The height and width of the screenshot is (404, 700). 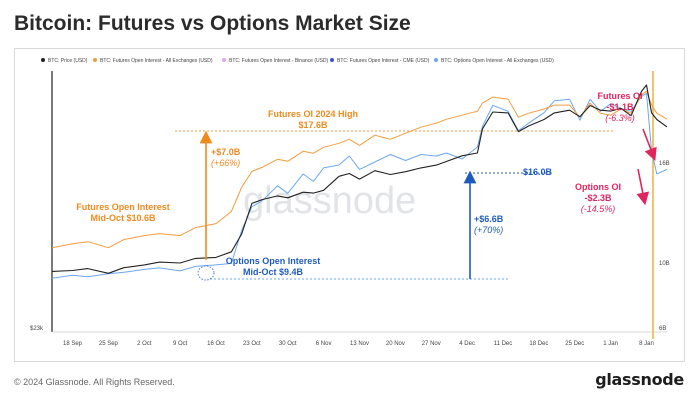 I want to click on legend-swatch-futures, so click(x=95, y=60).